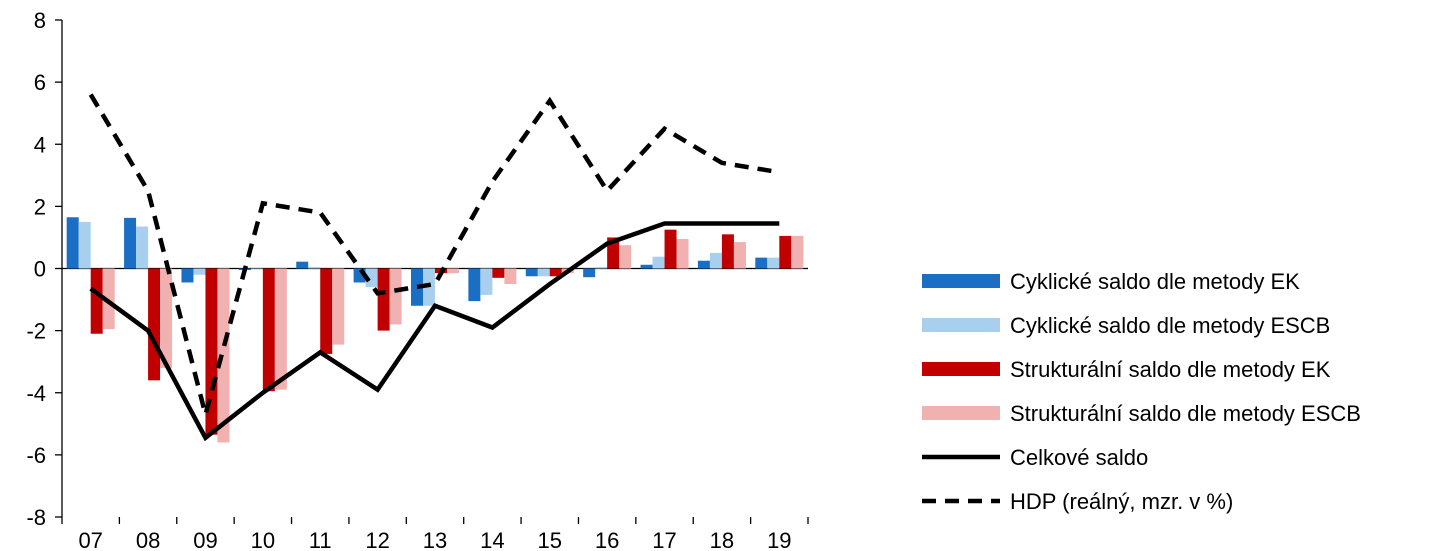 This screenshot has width=1443, height=551. I want to click on y-tick-label: 8, so click(40, 20).